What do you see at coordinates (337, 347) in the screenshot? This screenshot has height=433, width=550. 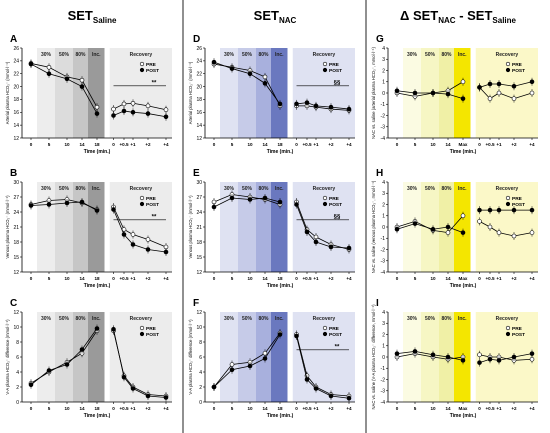 I see `annotation-text: **` at bounding box center [337, 347].